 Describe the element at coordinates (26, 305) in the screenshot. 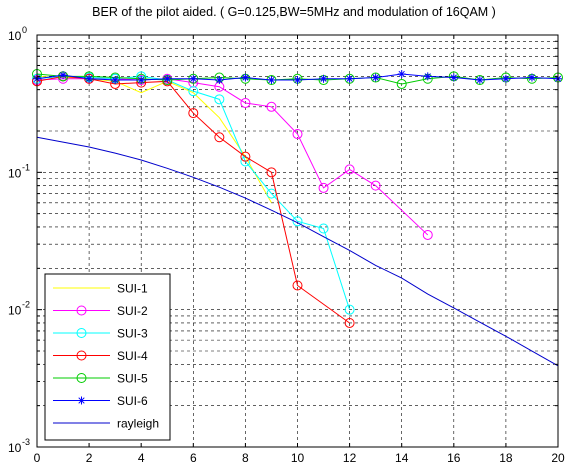

I see `y-tick-exponent: -2` at that location.